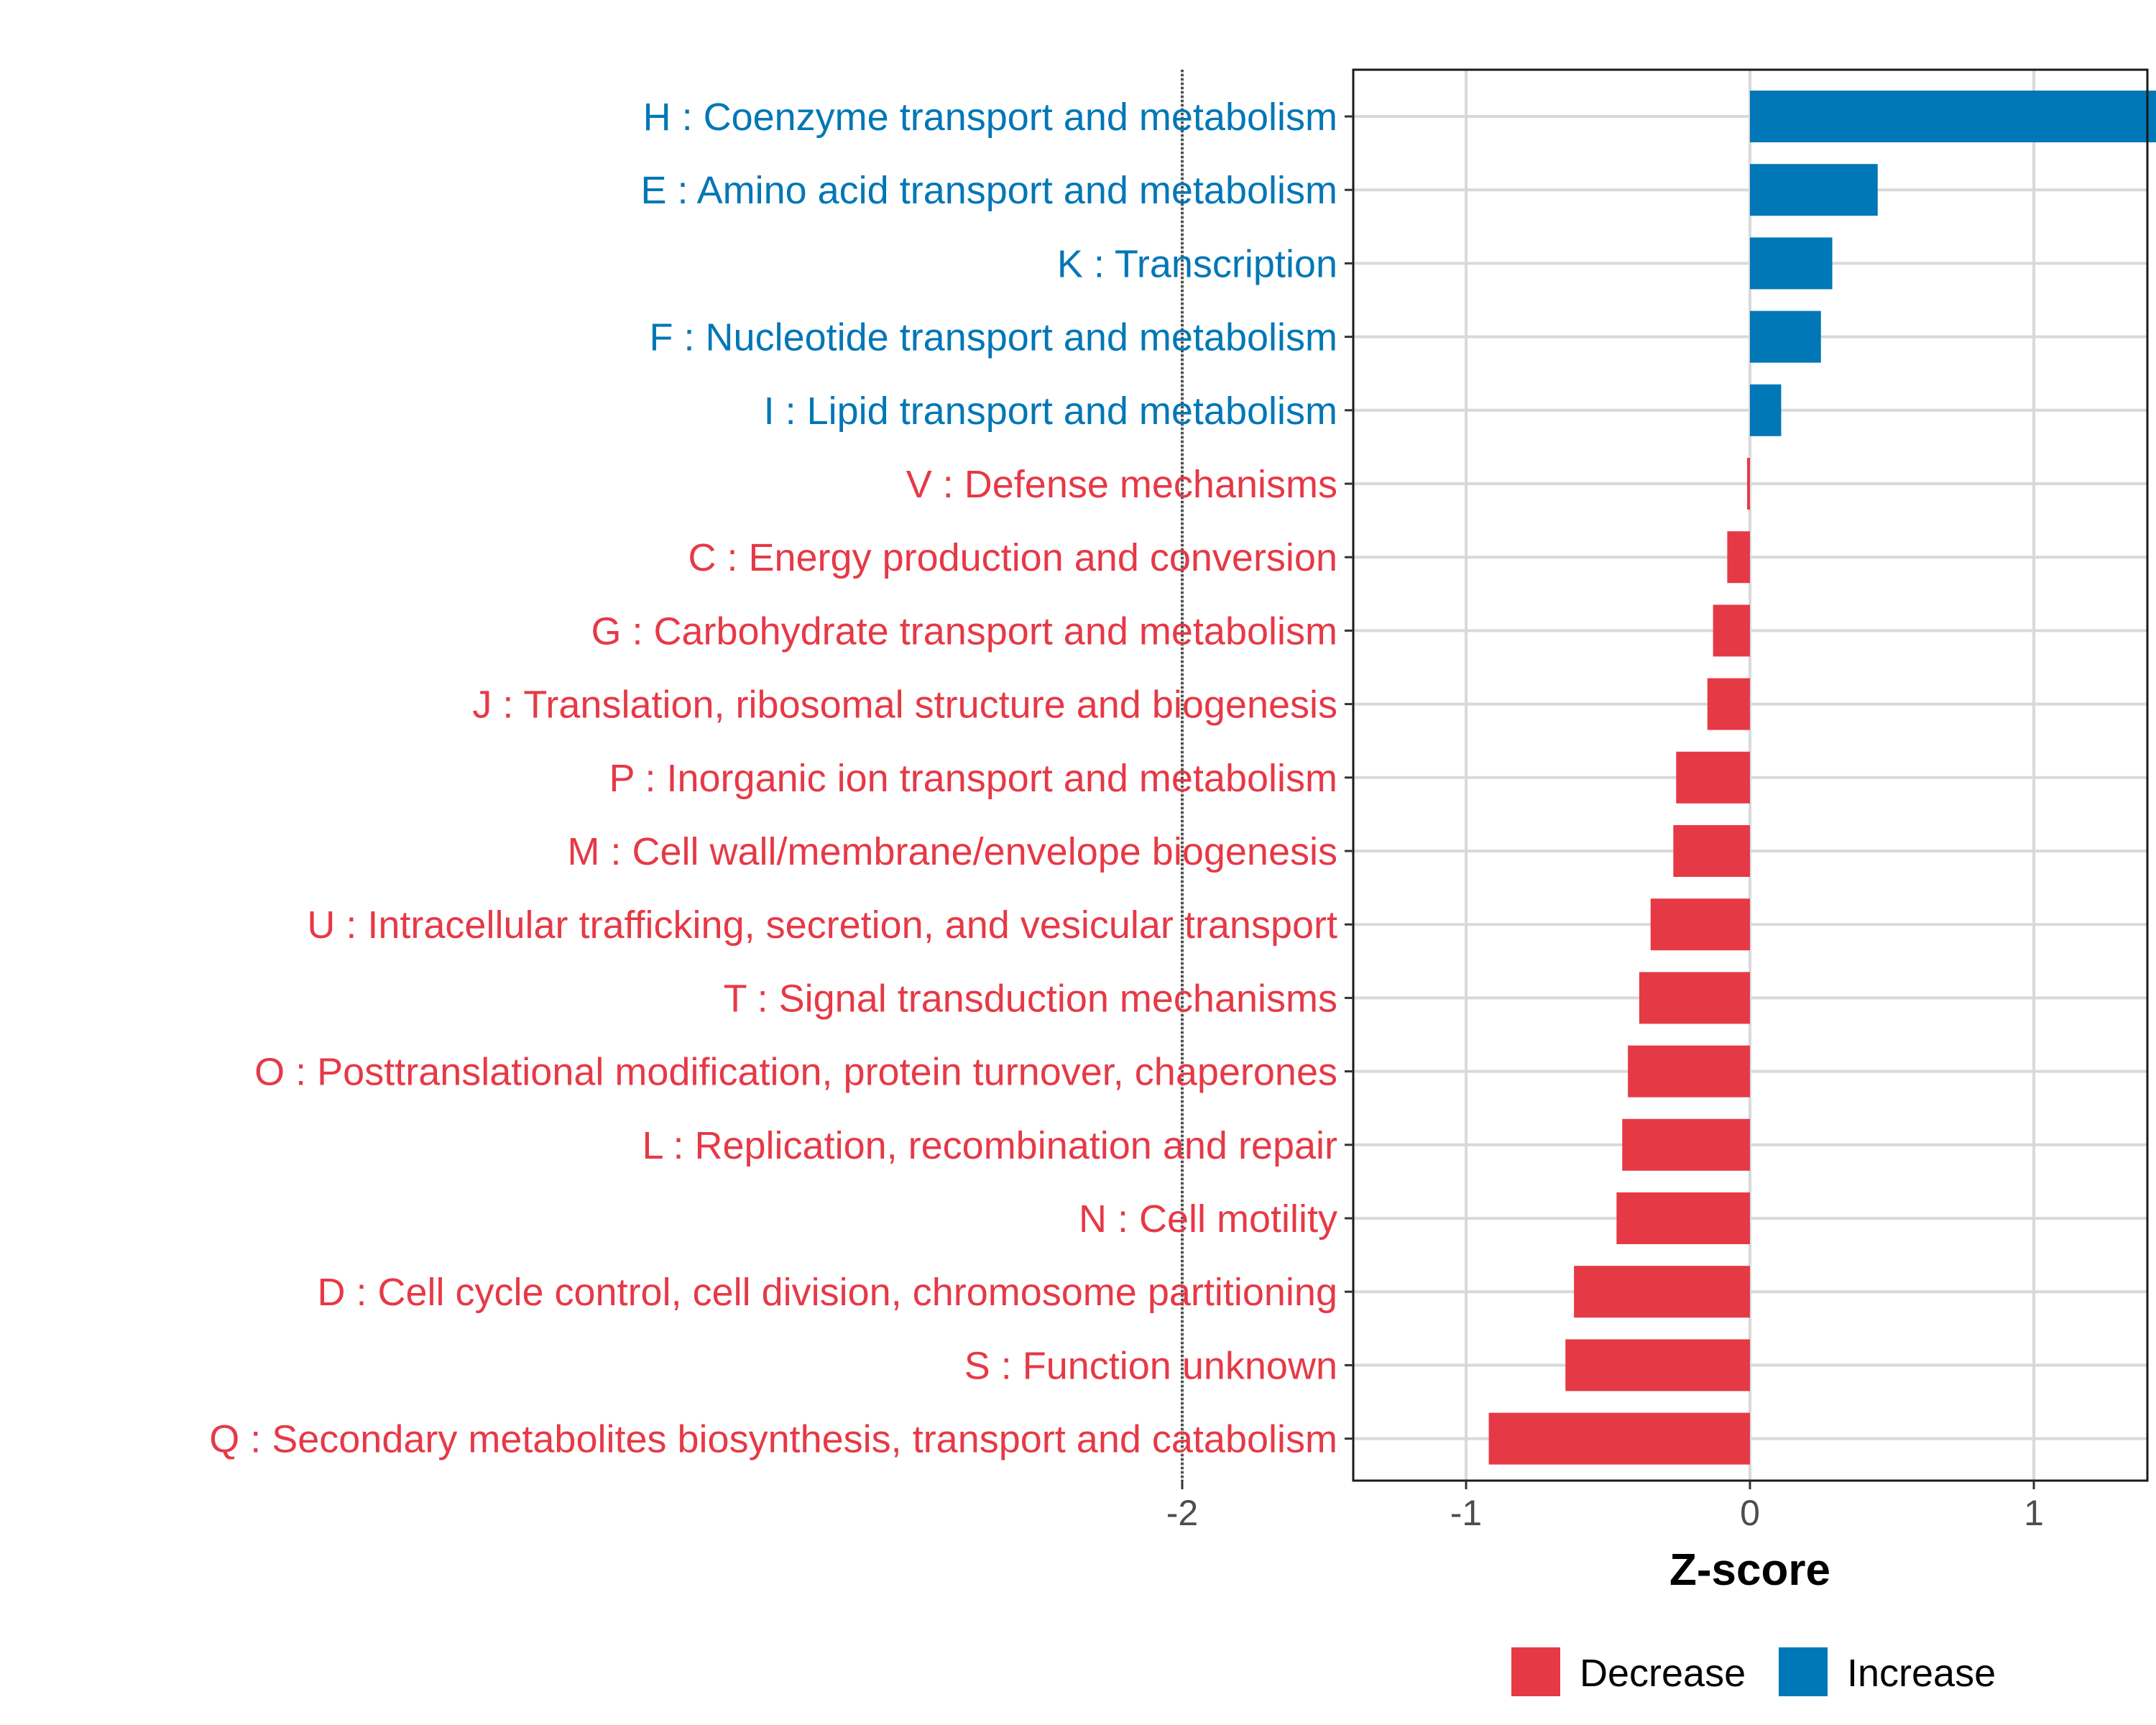 Image resolution: width=2156 pixels, height=1725 pixels. Describe the element at coordinates (1750, 1513) in the screenshot. I see `x-tick-label-2: 0` at that location.